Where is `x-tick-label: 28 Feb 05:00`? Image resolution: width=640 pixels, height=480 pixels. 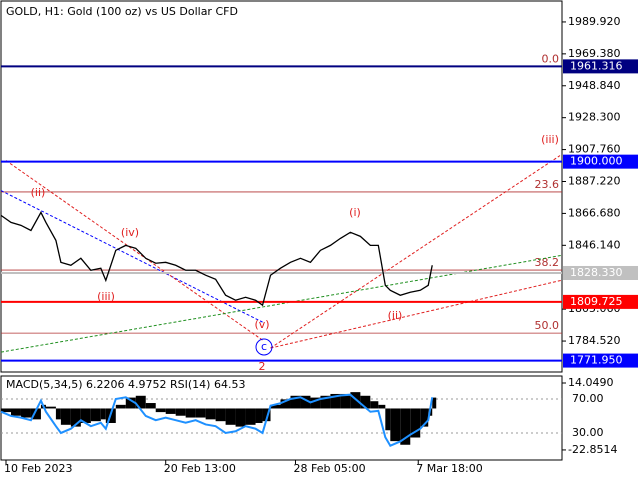
x-tick-label: 28 Feb 05:00 is located at coordinates (329, 468).